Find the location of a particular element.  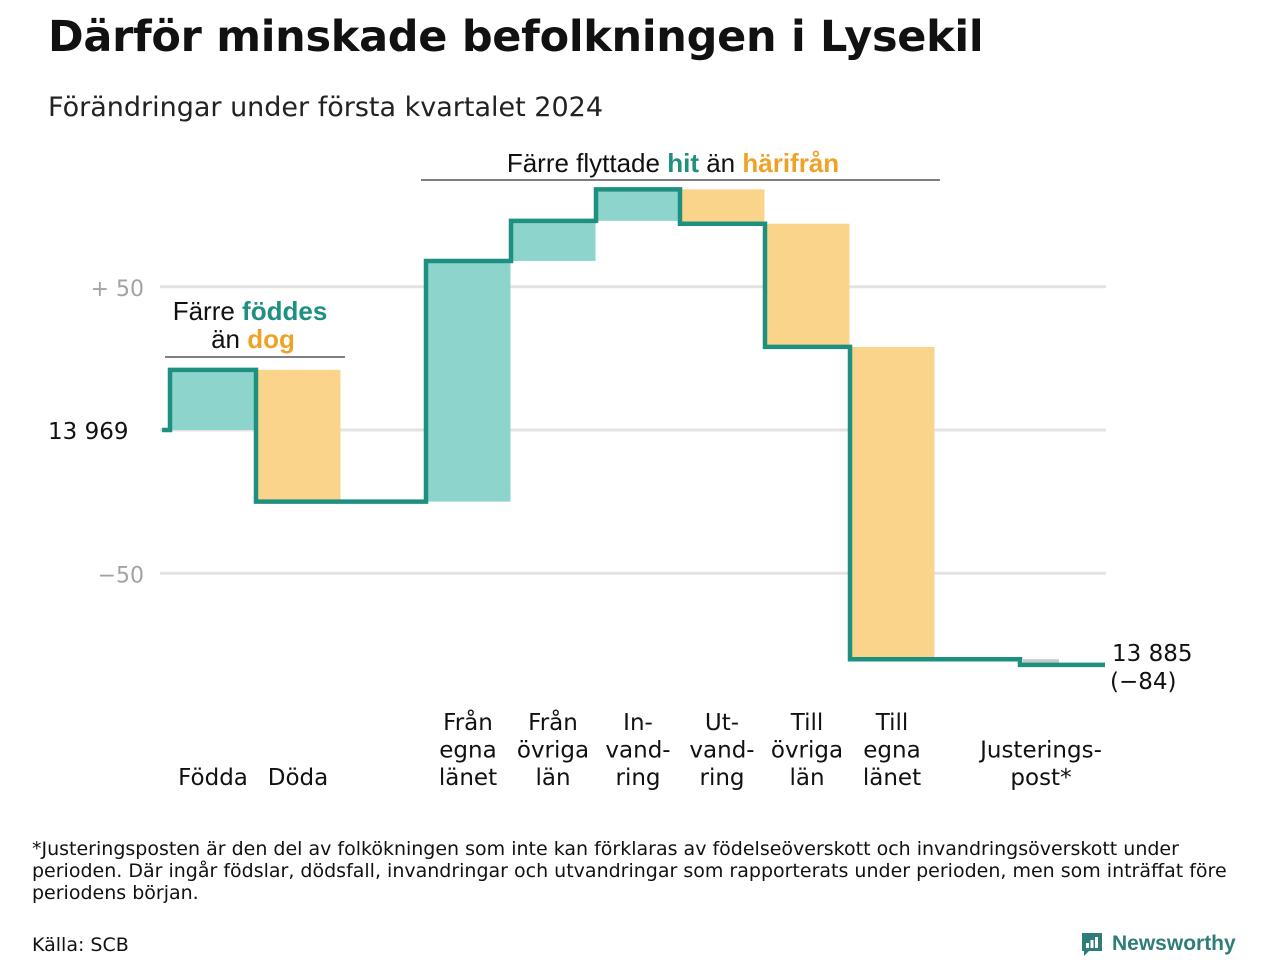

annotation-word: härifrån is located at coordinates (787, 163).